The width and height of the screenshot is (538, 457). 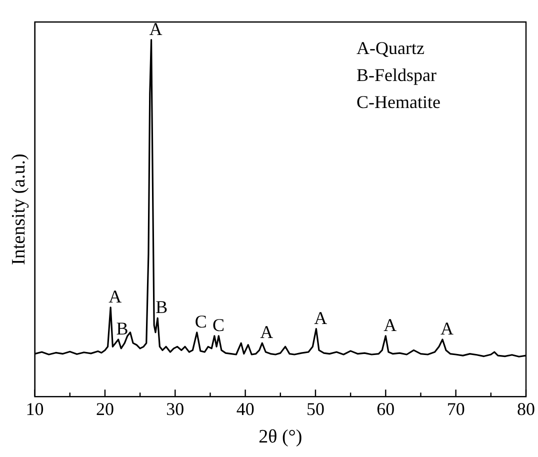 I want to click on x-tick-label: 40, so click(x=245, y=409).